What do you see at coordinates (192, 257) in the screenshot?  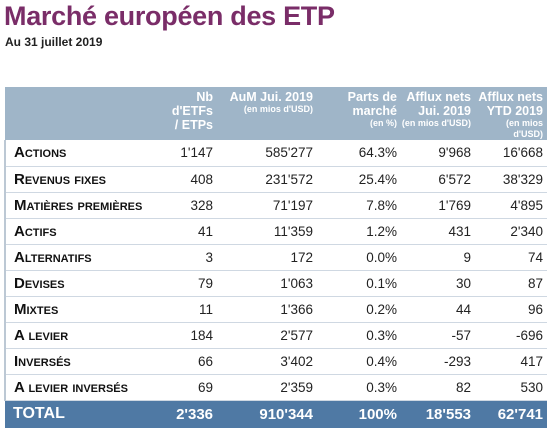 I see `cell-nb: 3` at bounding box center [192, 257].